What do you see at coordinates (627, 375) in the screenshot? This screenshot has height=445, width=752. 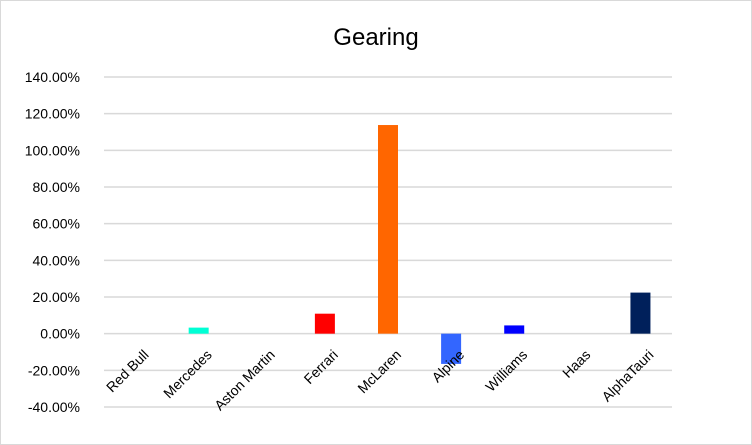 I see `x-tick-label: AlphaTauri` at bounding box center [627, 375].